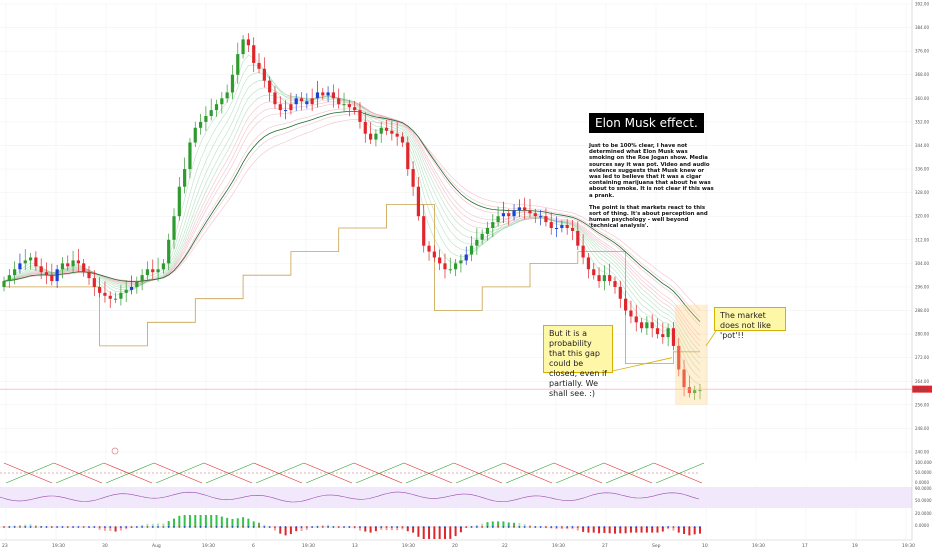  I want to click on y-tick-label: 240.00, so click(922, 452).